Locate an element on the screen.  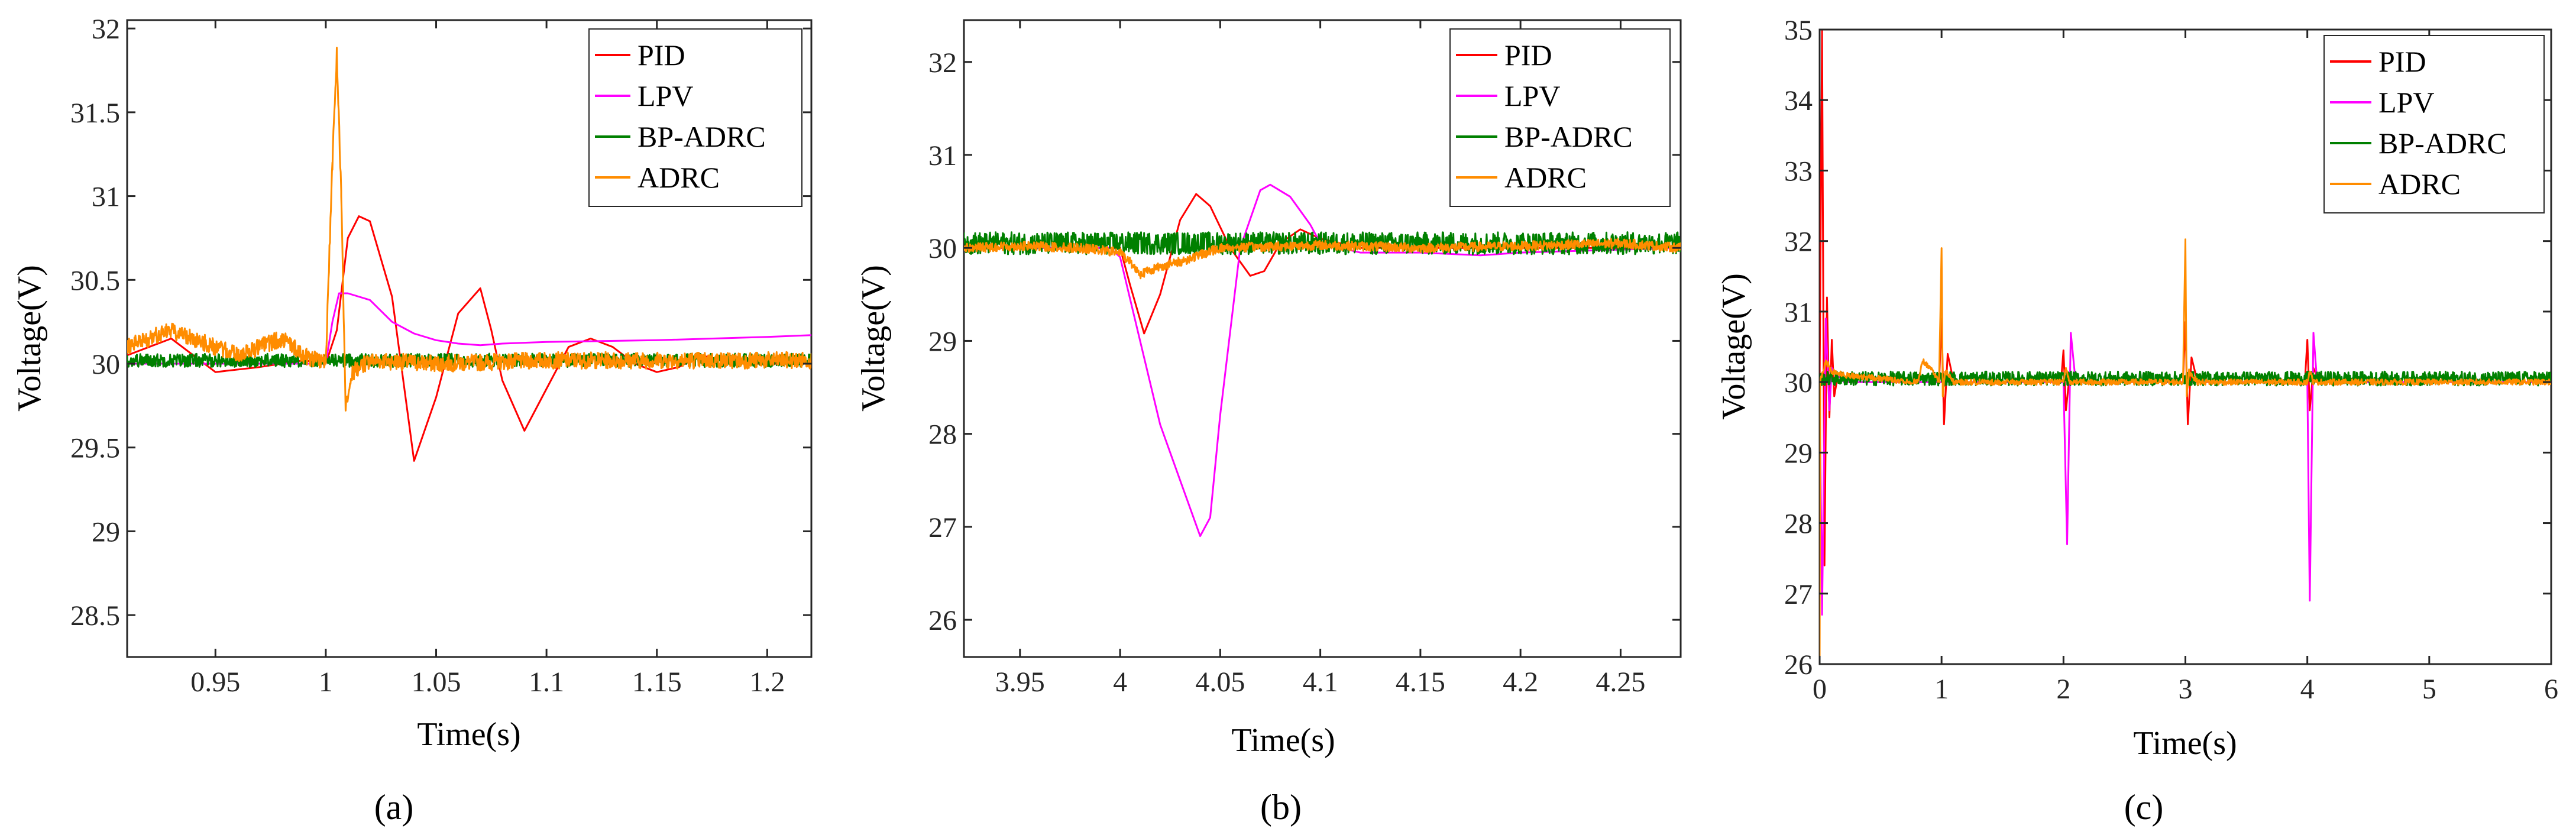
panel-label: (a) is located at coordinates (394, 807).